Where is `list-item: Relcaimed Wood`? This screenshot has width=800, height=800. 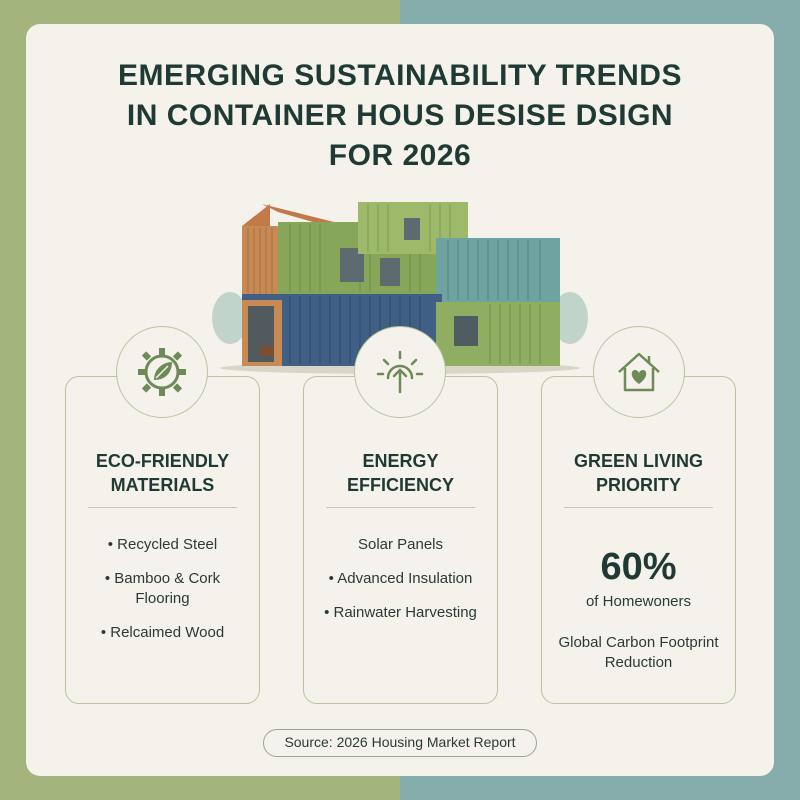 list-item: Relcaimed Wood is located at coordinates (162, 633).